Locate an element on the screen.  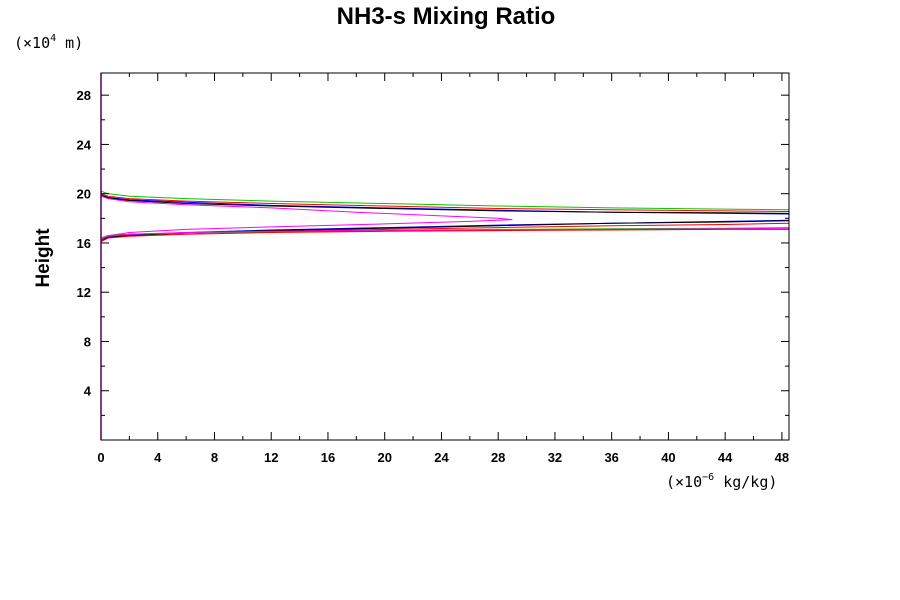
y-tick-label: 28 is located at coordinates (84, 95).